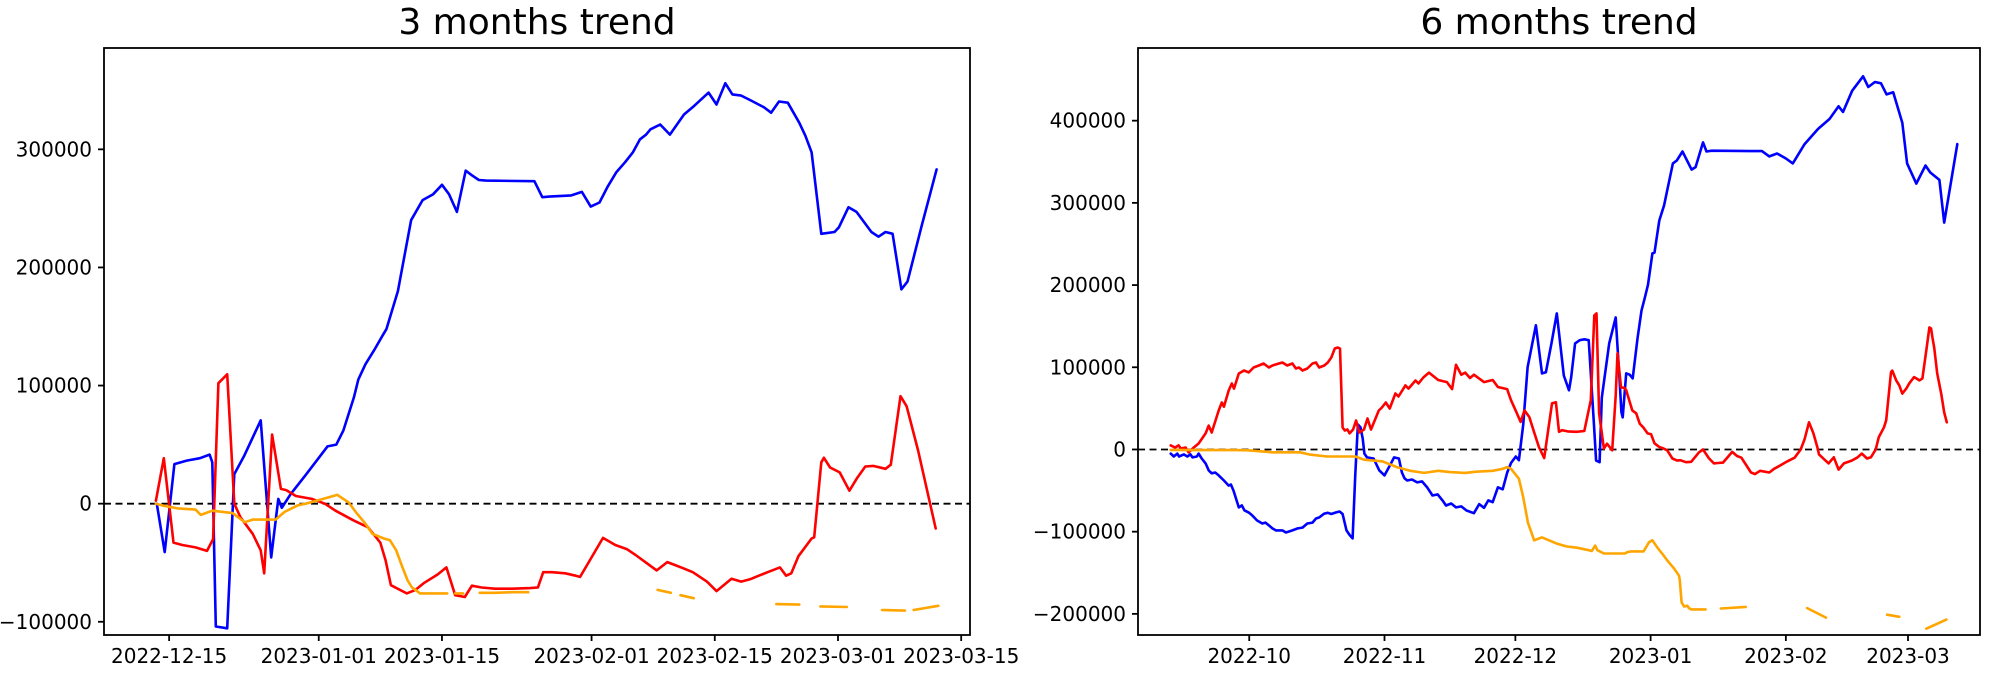 Image resolution: width=2000 pixels, height=700 pixels. What do you see at coordinates (46, 622) in the screenshot?
I see `left-chart-y-tick-label: −100000` at bounding box center [46, 622].